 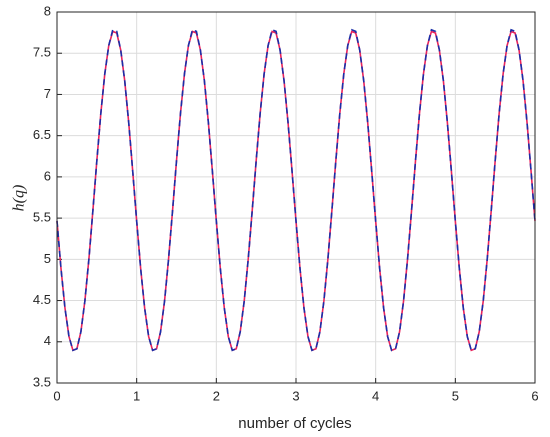 I want to click on y-tick-label: 8, so click(x=47, y=10).